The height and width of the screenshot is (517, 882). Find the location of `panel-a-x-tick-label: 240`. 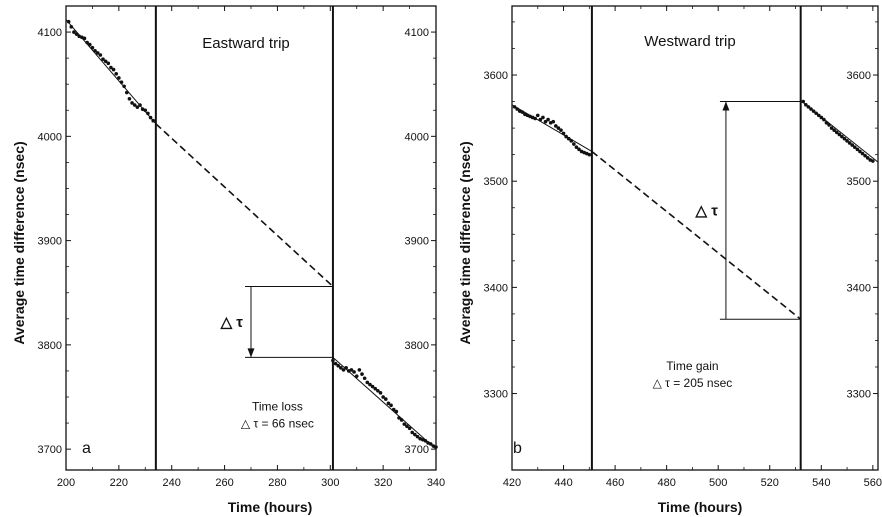

panel-a-x-tick-label: 240 is located at coordinates (172, 483).